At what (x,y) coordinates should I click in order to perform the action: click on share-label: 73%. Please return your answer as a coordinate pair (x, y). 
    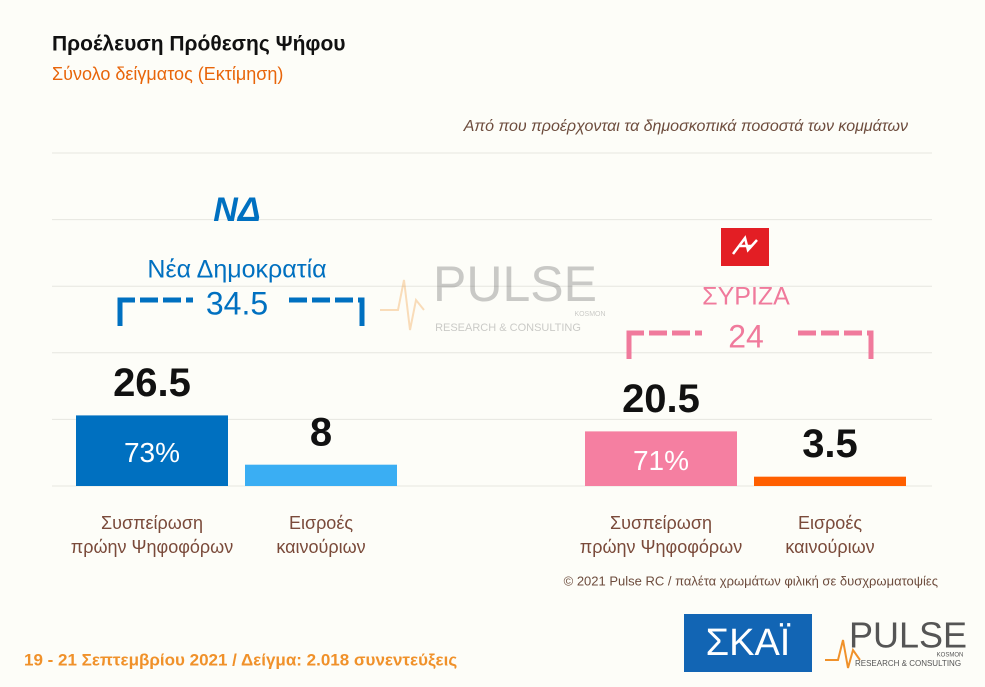
    Looking at the image, I should click on (152, 452).